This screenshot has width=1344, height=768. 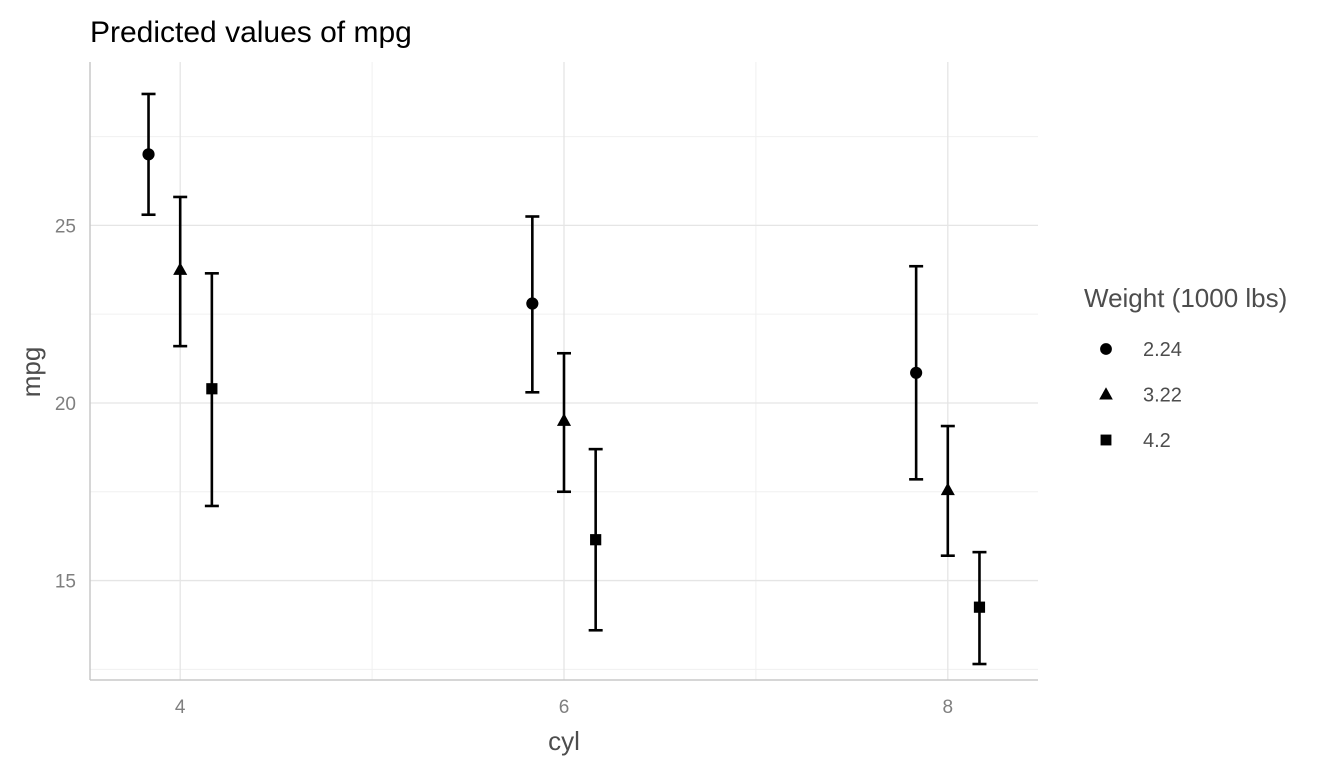 What do you see at coordinates (1185, 367) in the screenshot?
I see `legend: Weight (1000 lbs) 2.24 3.22 4.2` at bounding box center [1185, 367].